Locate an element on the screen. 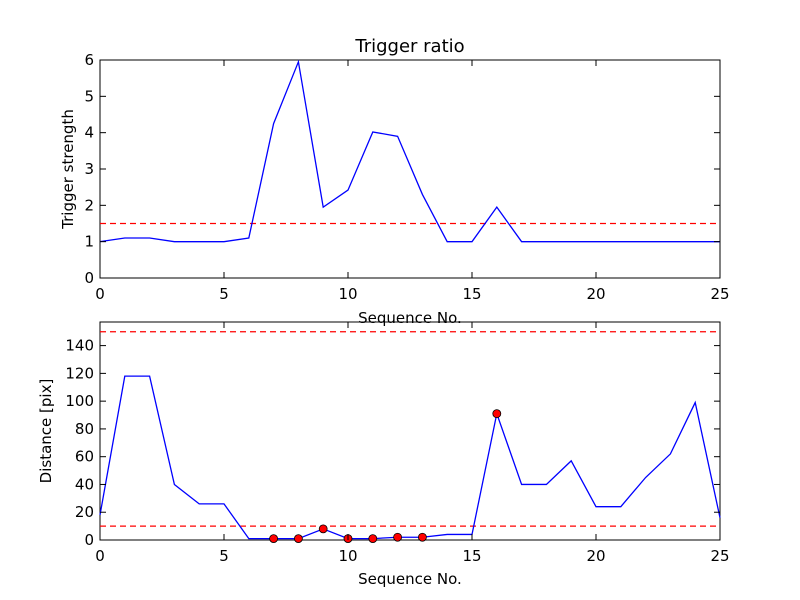 This screenshot has height=600, width=800. top-y-axis-label: Trigger strength is located at coordinates (68, 169).